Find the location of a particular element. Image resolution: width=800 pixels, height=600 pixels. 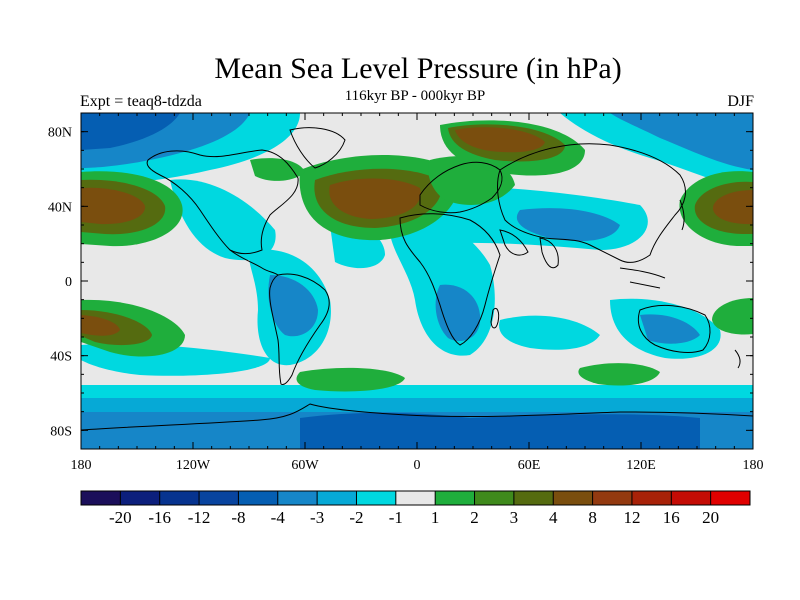

coast-greenland is located at coordinates (317, 148).